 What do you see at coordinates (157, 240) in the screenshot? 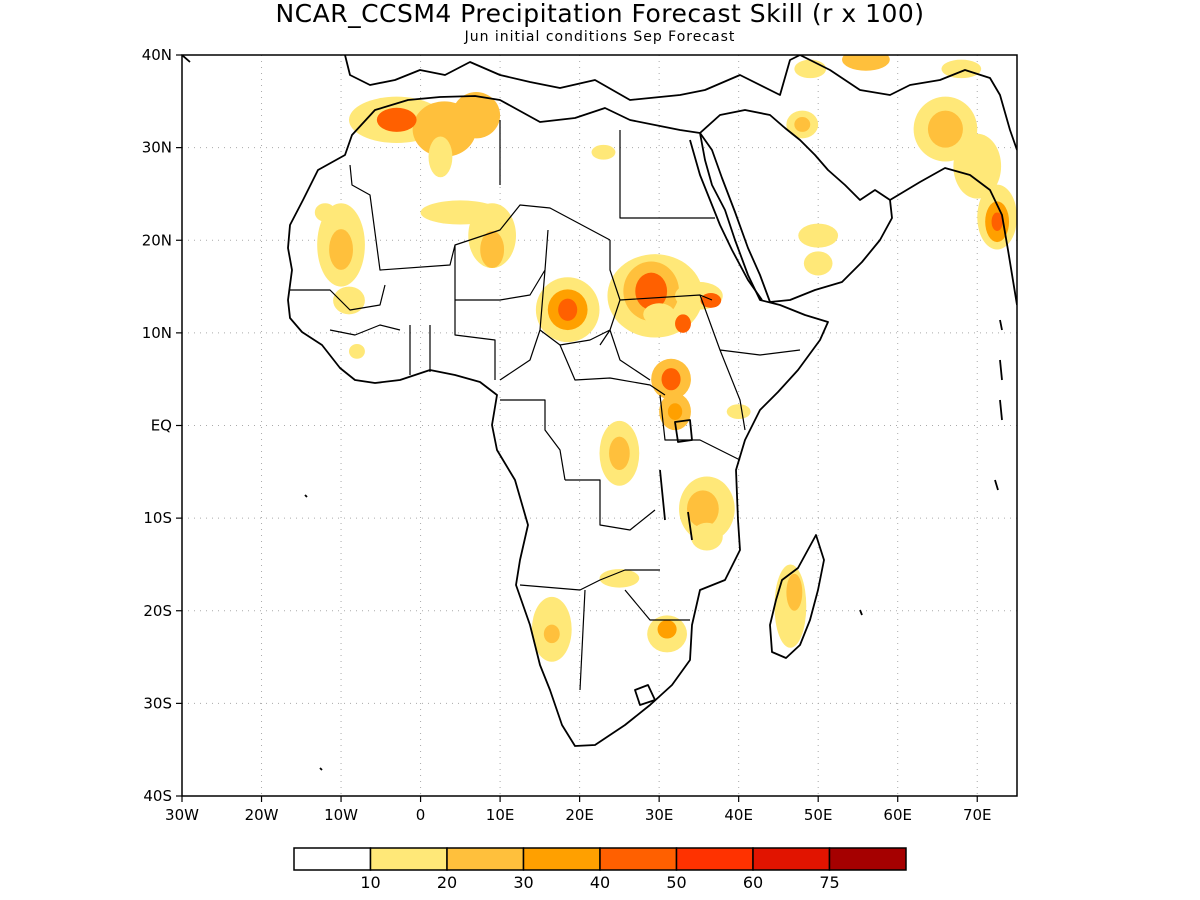
I see `y-tick-label: 20N` at bounding box center [157, 240].